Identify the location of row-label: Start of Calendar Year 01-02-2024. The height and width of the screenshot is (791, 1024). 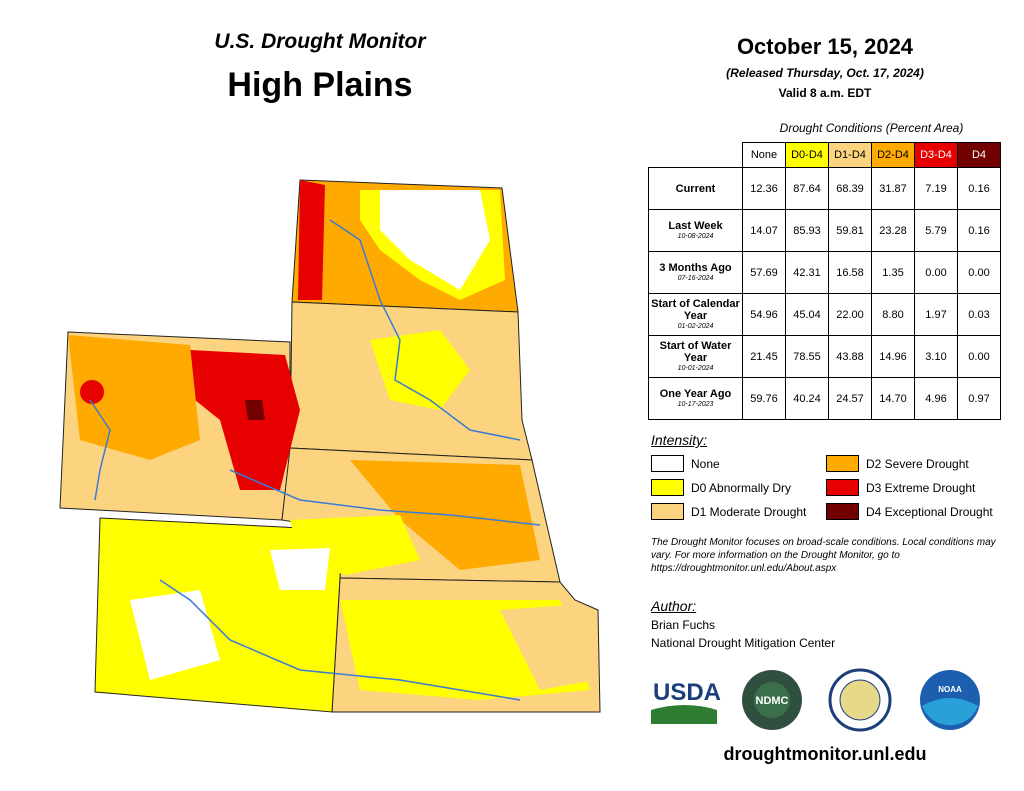
(695, 314).